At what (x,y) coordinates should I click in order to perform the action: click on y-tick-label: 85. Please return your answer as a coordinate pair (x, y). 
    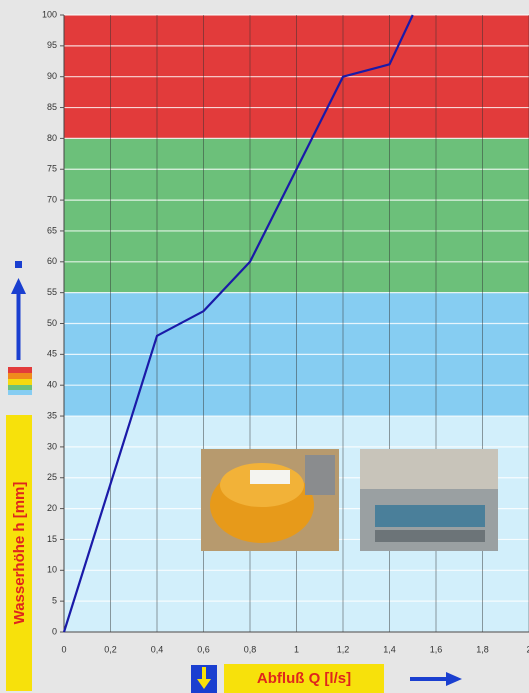
    Looking at the image, I should click on (52, 107).